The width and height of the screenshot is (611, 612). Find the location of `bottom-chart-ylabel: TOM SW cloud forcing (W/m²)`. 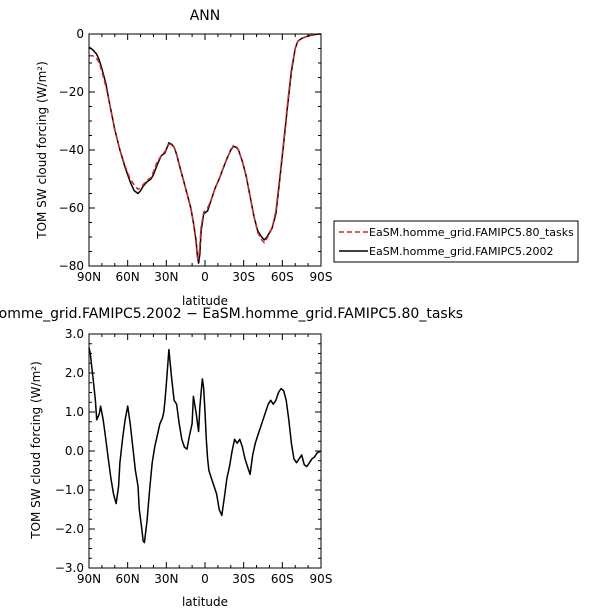

bottom-chart-ylabel: TOM SW cloud forcing (W/m²) is located at coordinates (36, 450).